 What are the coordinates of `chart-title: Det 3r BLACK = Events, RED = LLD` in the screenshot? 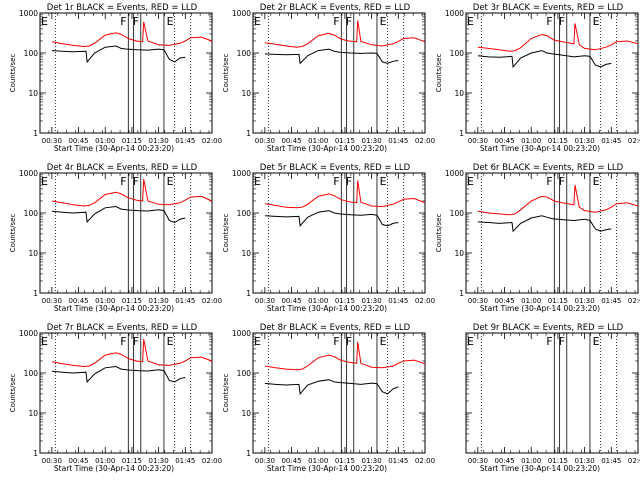 It's located at (548, 8).